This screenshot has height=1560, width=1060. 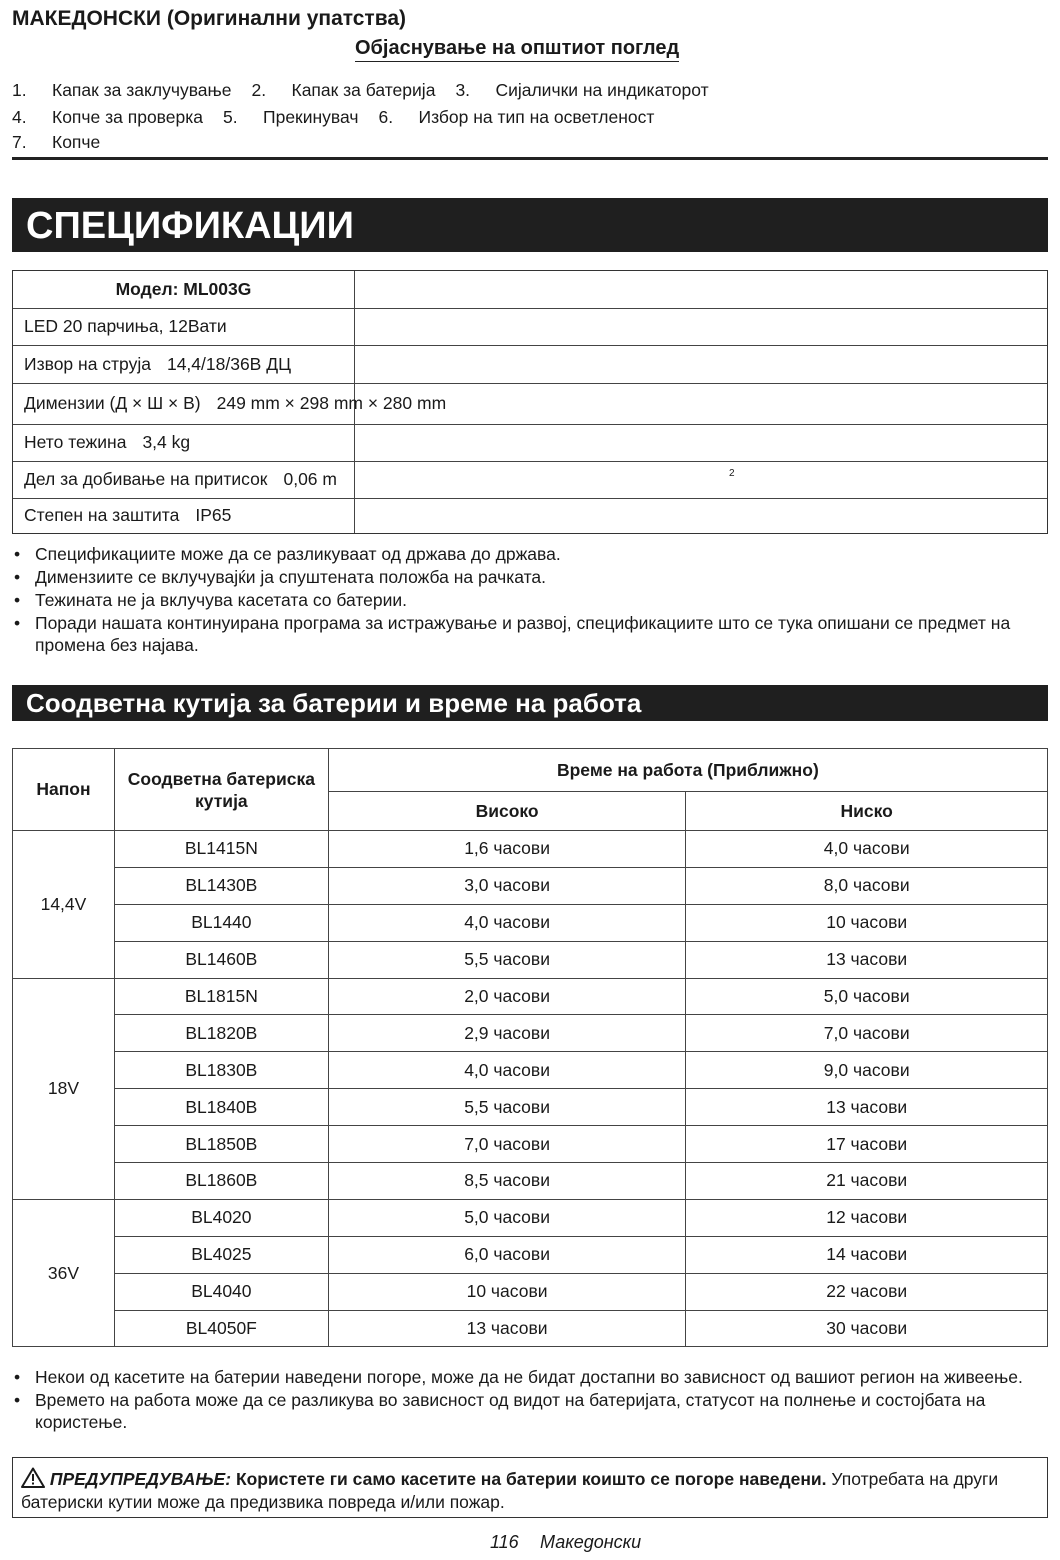 I want to click on item-number: 4., so click(x=19, y=117).